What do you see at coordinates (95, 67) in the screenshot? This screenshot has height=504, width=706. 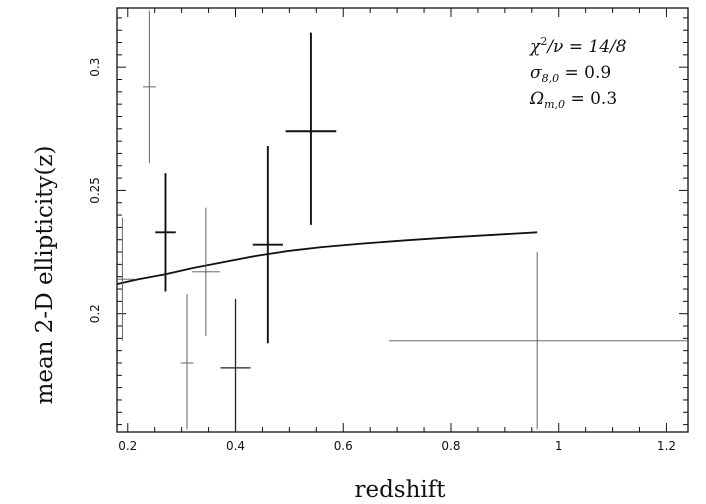 I see `y-tick-label: 0.3` at bounding box center [95, 67].